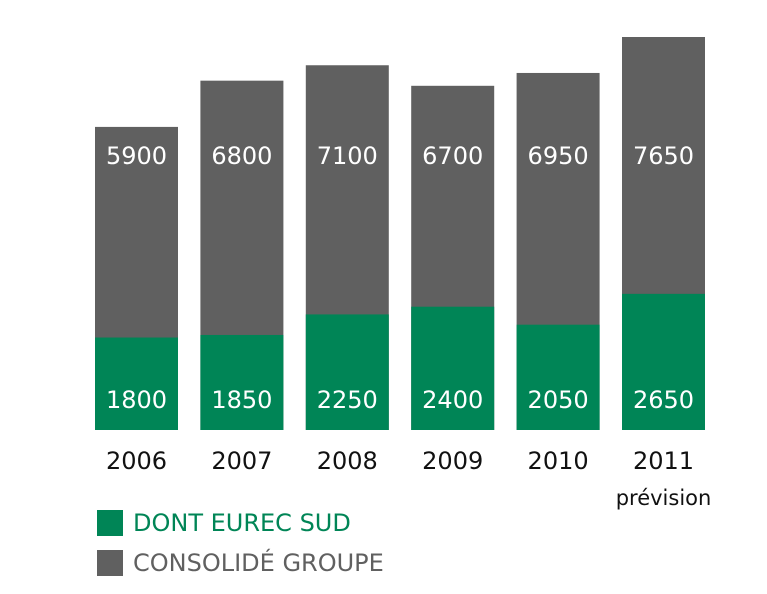 The width and height of the screenshot is (767, 594). I want to click on x-tick-label: 2008, so click(347, 461).